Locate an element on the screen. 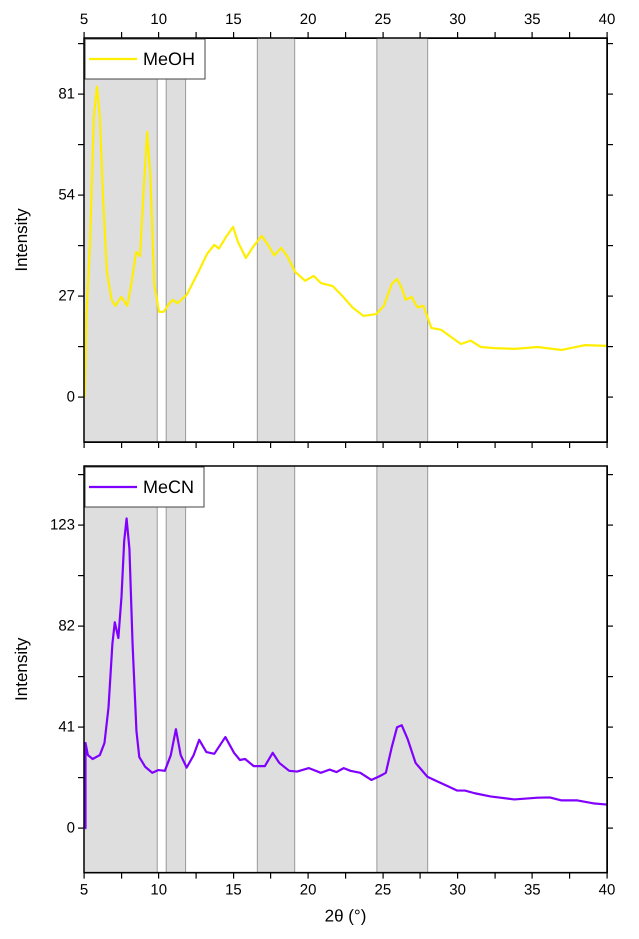 This screenshot has width=639, height=939. x-tick-label: 20 is located at coordinates (308, 890).